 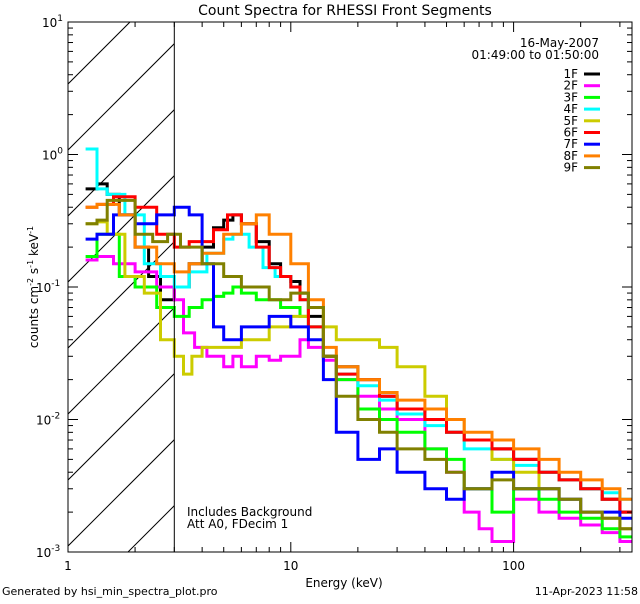 I want to click on legend-label-7F: 7F, so click(x=570, y=144).